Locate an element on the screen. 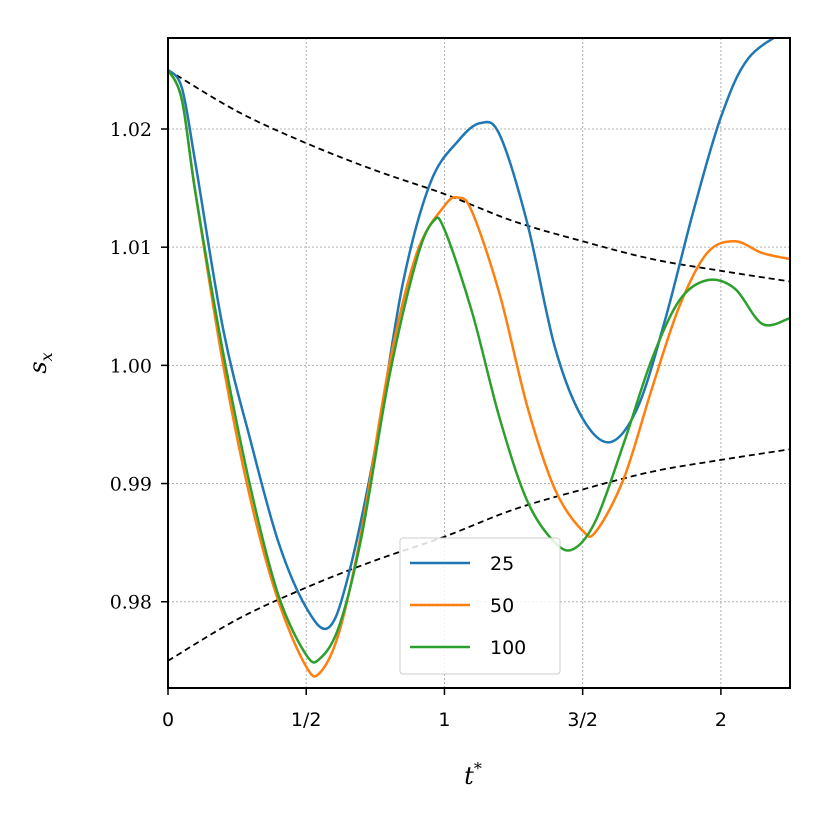 The image size is (829, 820). x-axis-title: t* is located at coordinates (473, 774).